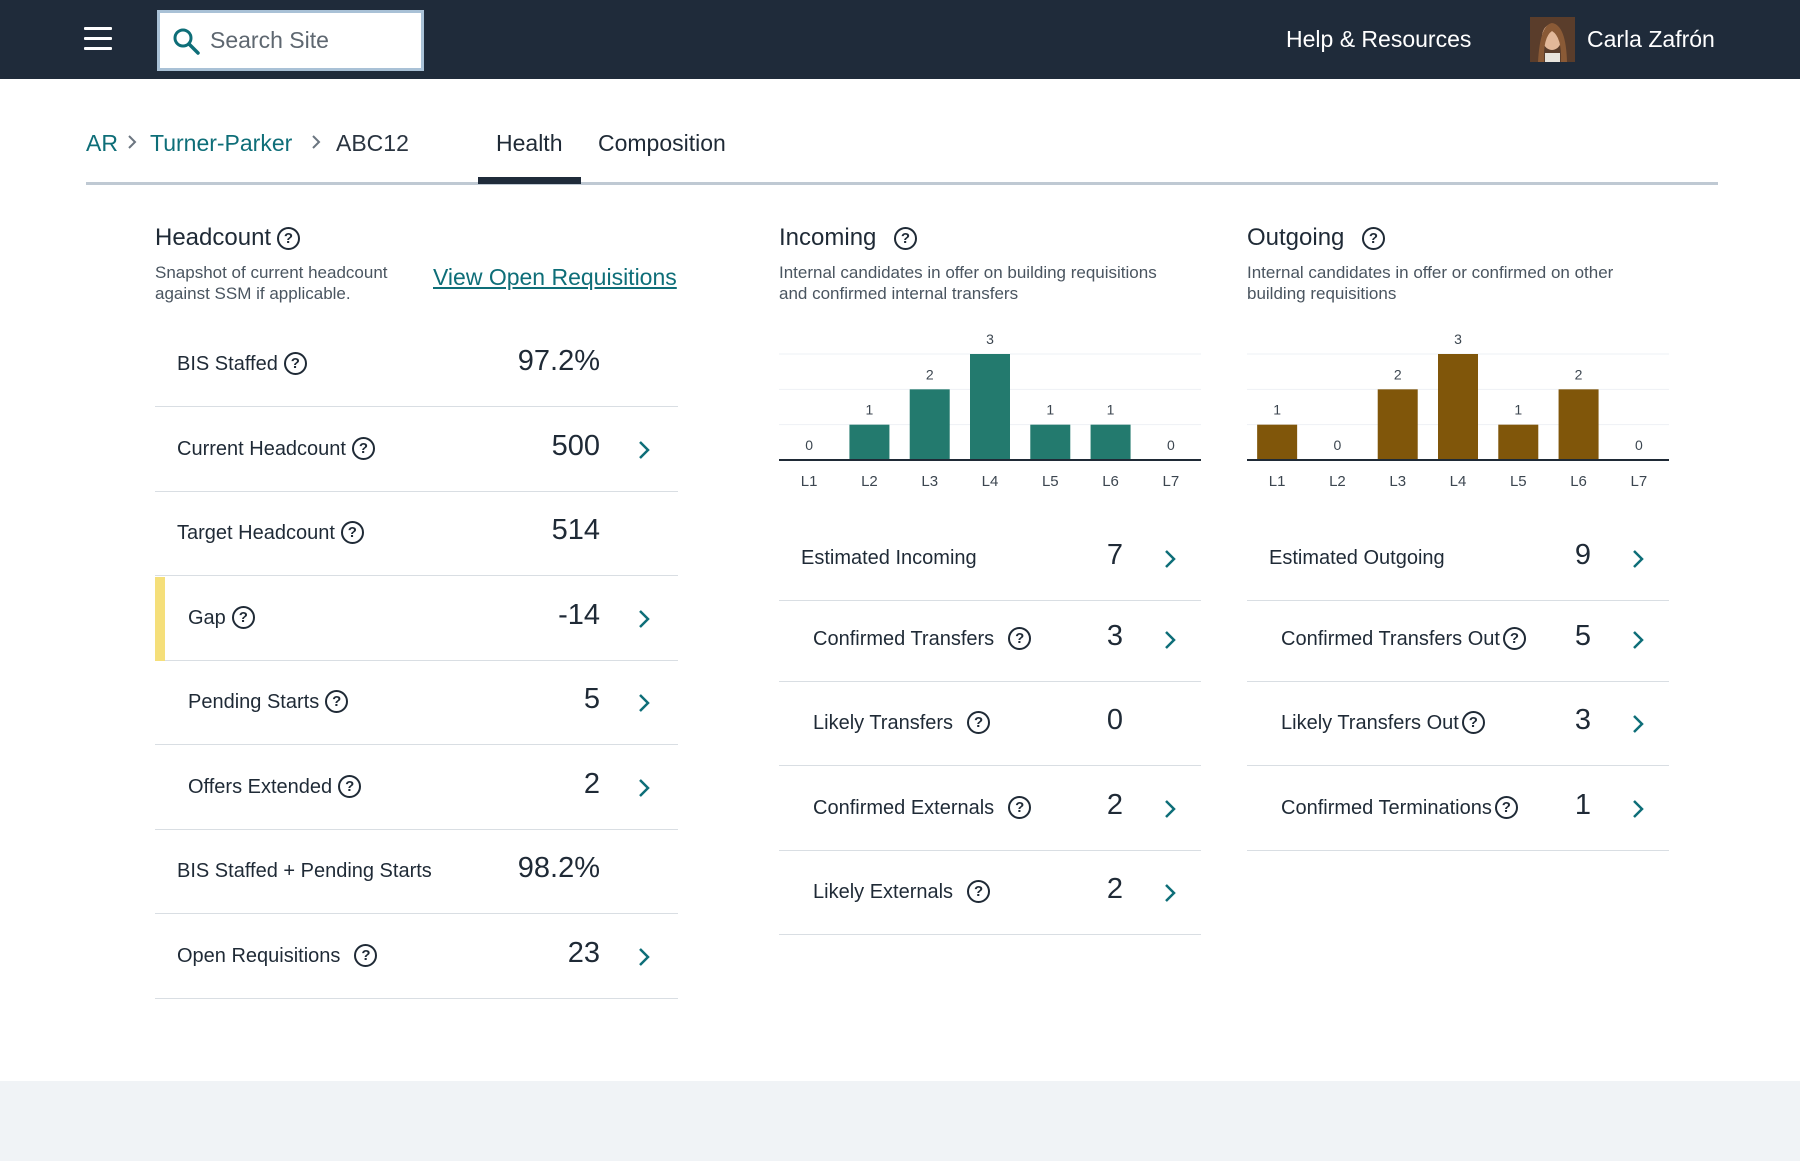 This screenshot has height=1161, width=1800. What do you see at coordinates (227, 364) in the screenshot?
I see `row-label: BIS Staffed` at bounding box center [227, 364].